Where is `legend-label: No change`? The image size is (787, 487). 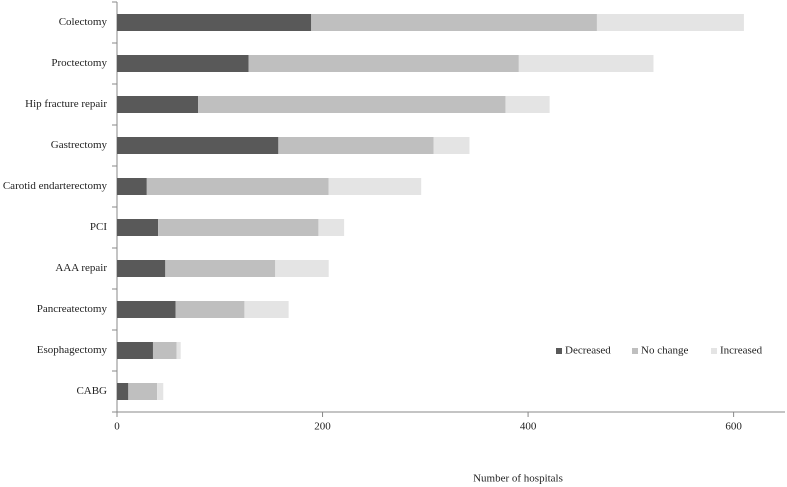
legend-label: No change is located at coordinates (664, 351).